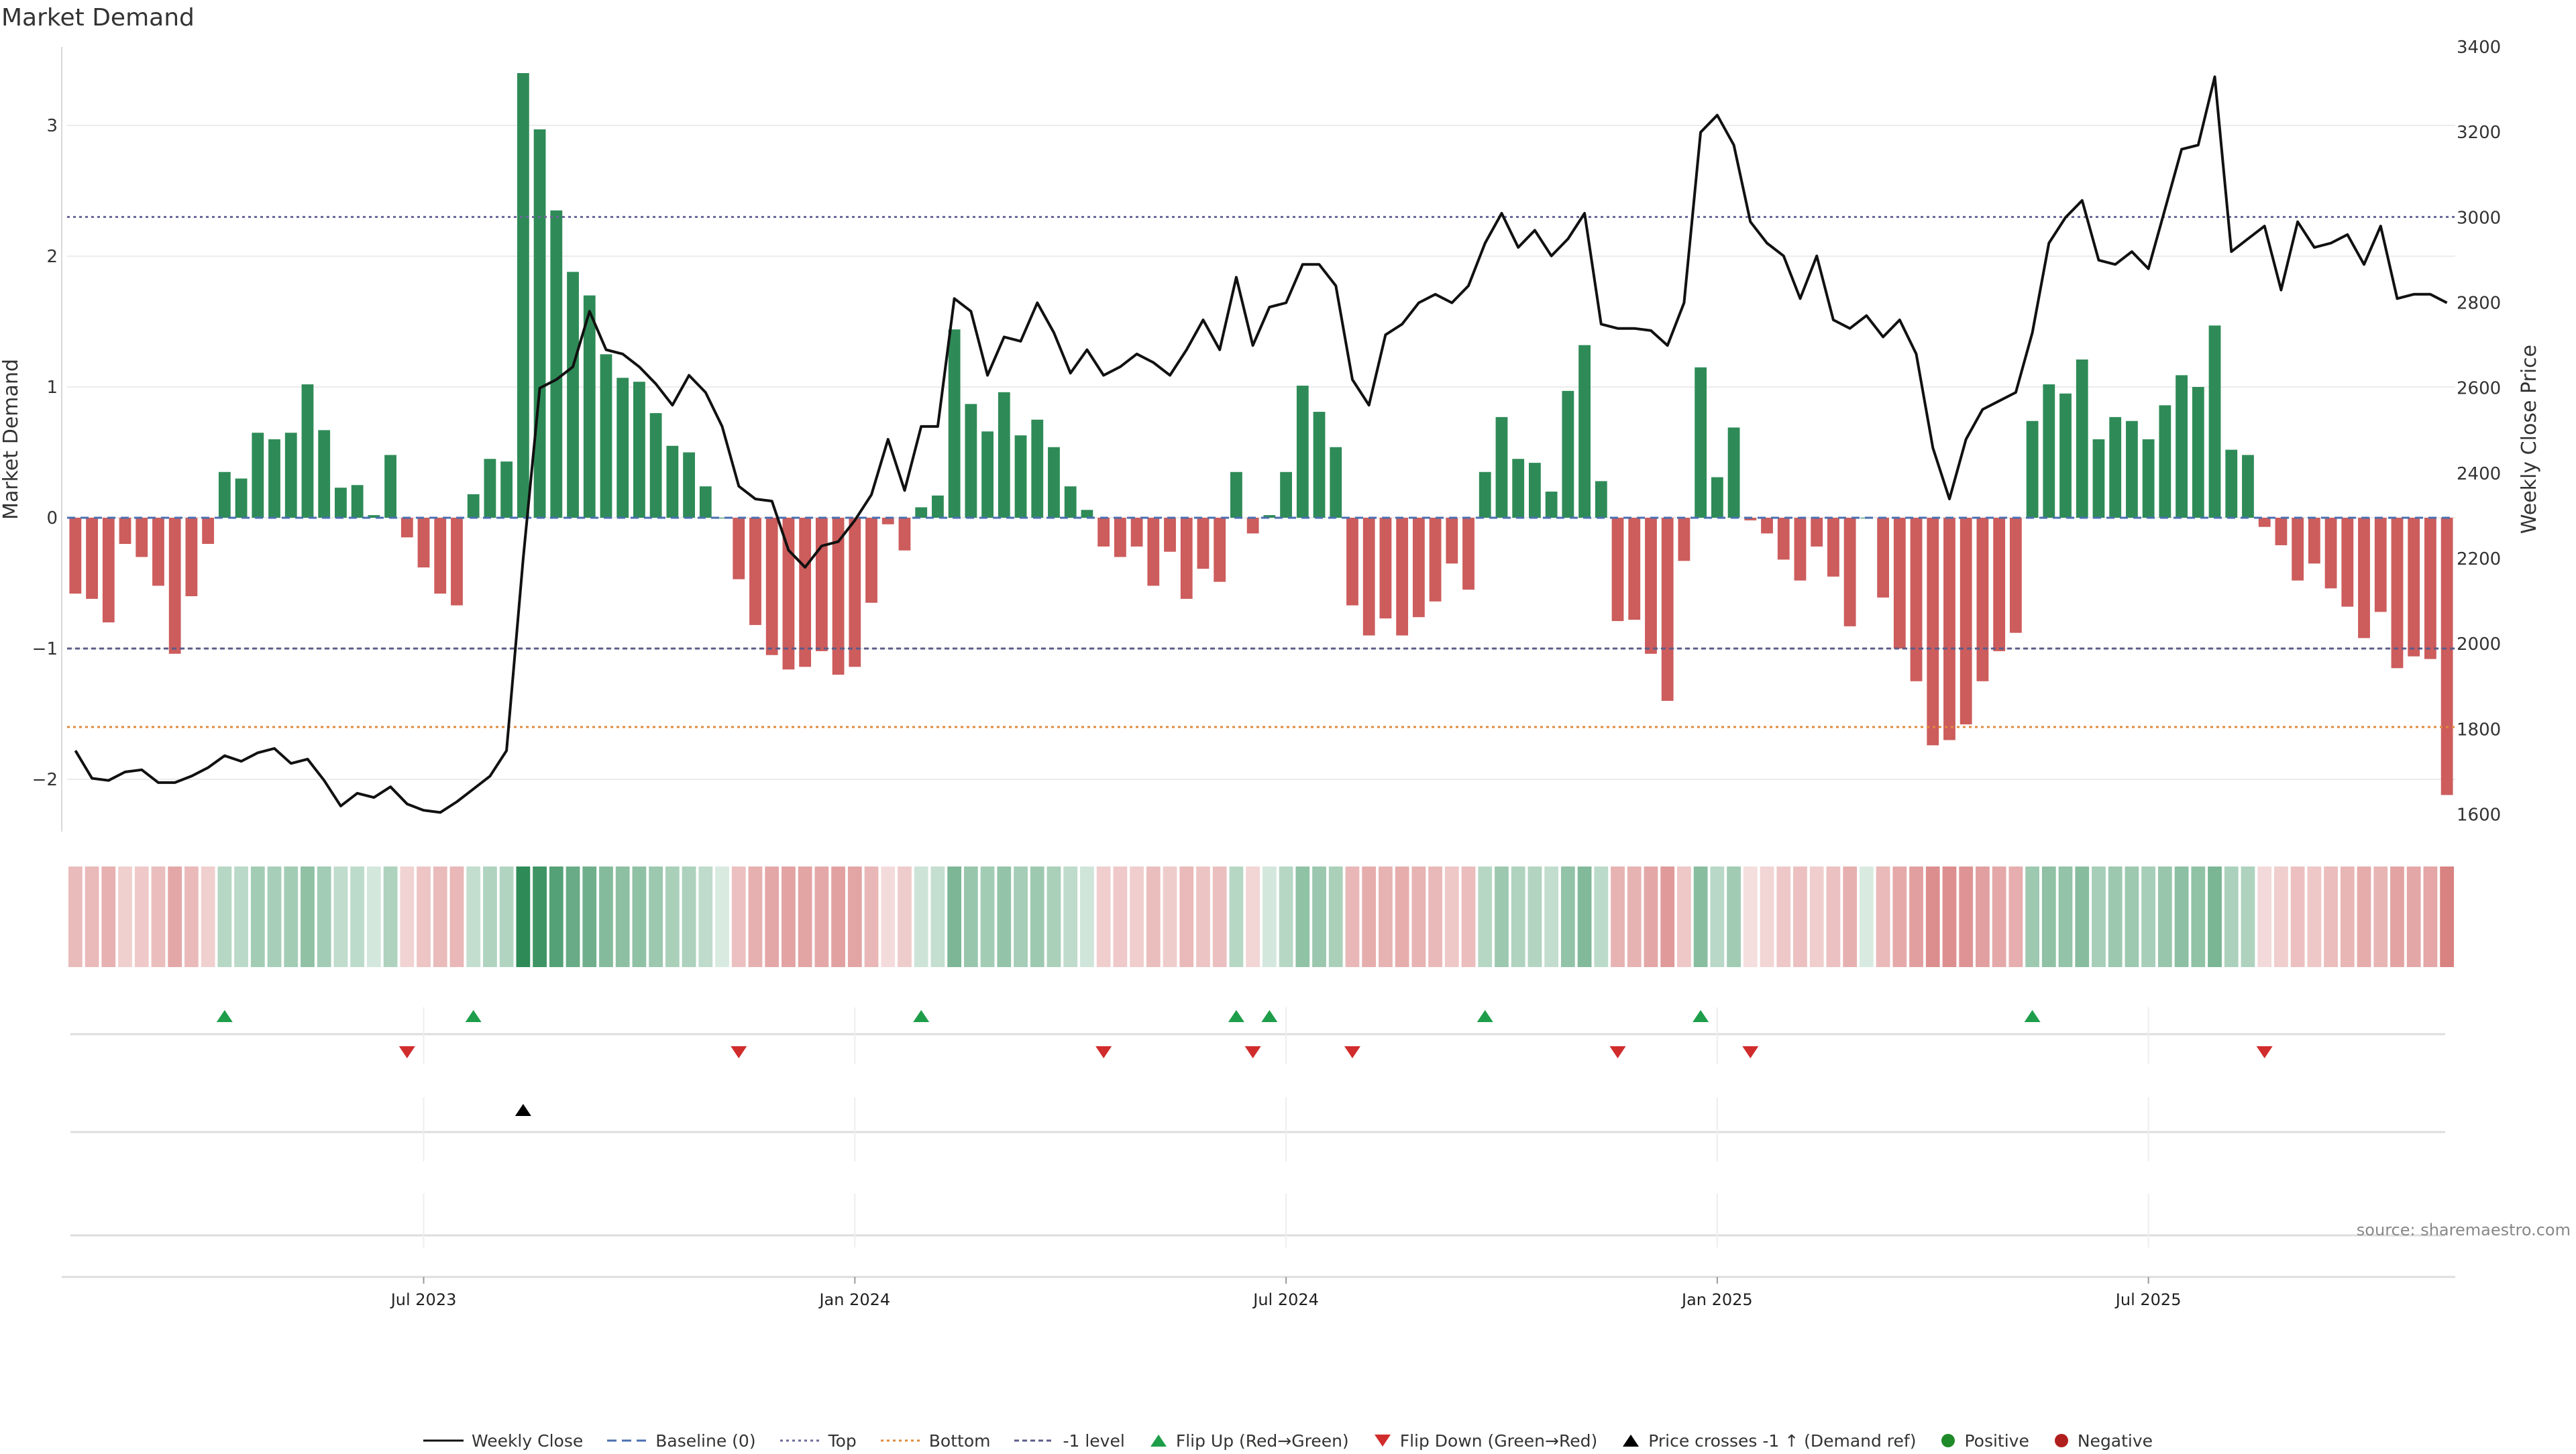 This screenshot has width=2576, height=1454. I want to click on y2-tick-label: 3000, so click(2479, 218).